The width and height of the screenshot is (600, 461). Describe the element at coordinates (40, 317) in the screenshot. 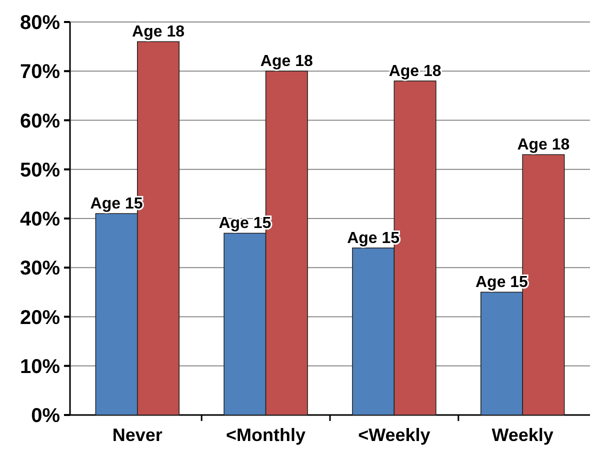

I see `y-tick-label: 20%` at that location.